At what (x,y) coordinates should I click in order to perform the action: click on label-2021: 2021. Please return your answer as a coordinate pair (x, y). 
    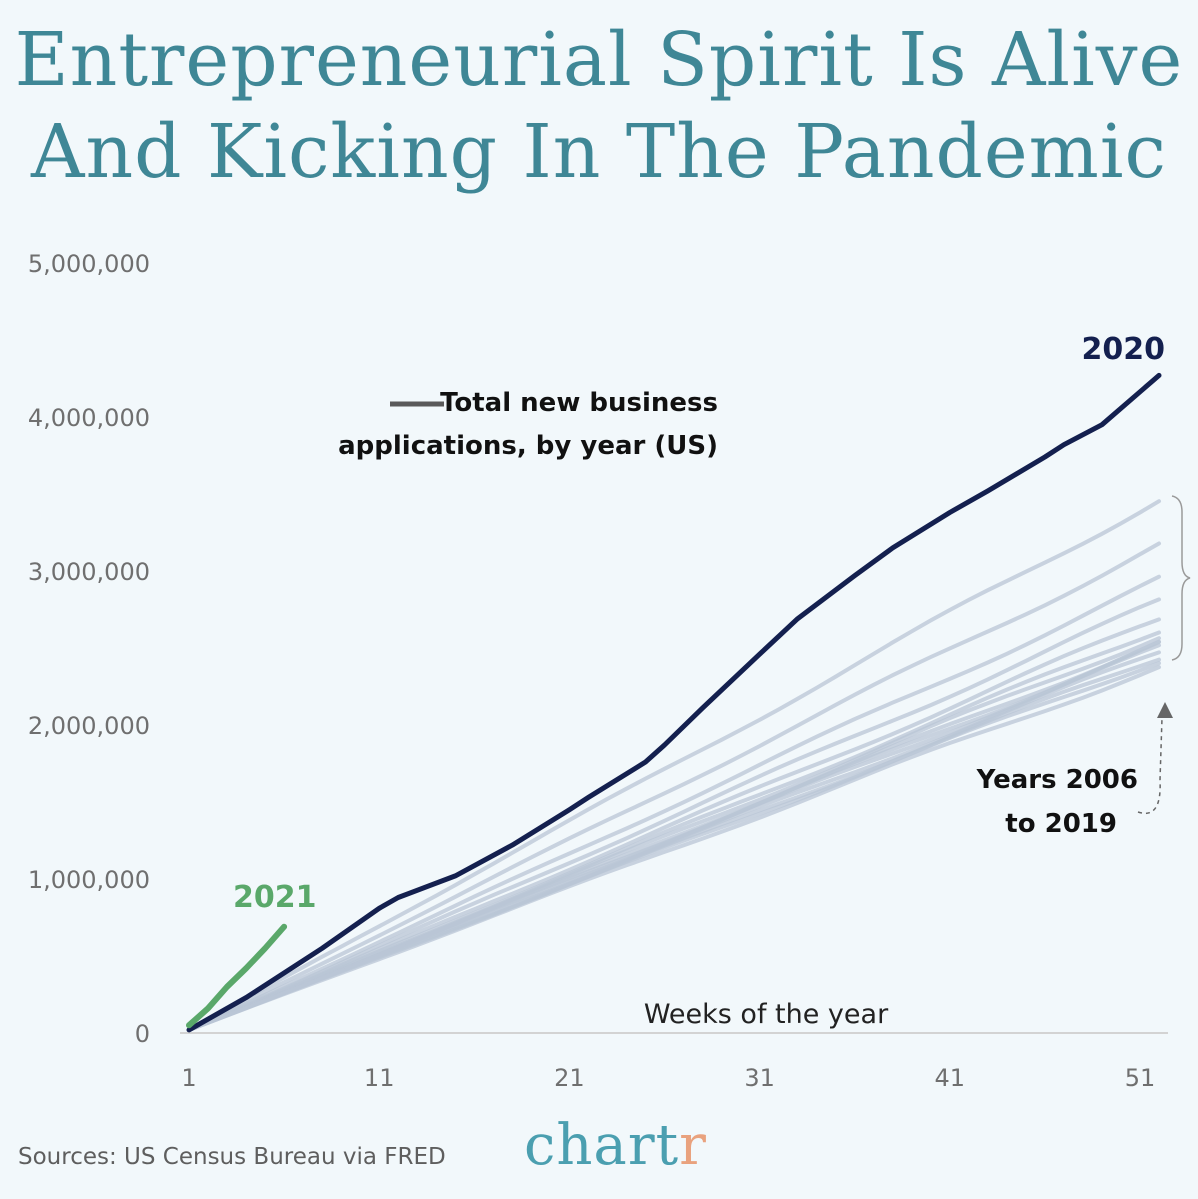
    Looking at the image, I should click on (275, 897).